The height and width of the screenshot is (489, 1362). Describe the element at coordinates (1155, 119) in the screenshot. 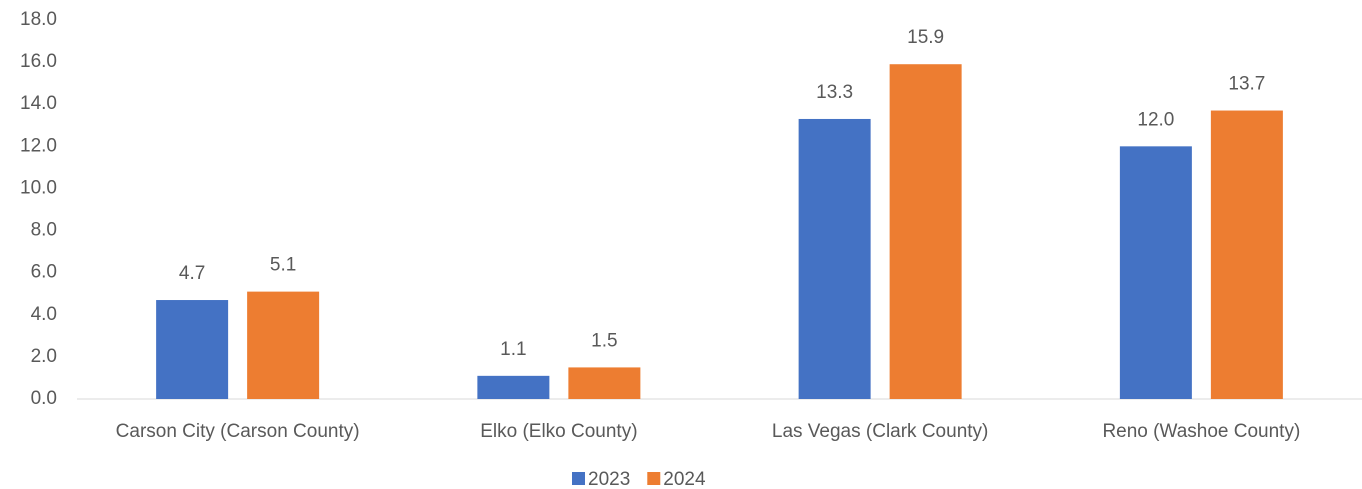

I see `data-label: 12.0` at that location.